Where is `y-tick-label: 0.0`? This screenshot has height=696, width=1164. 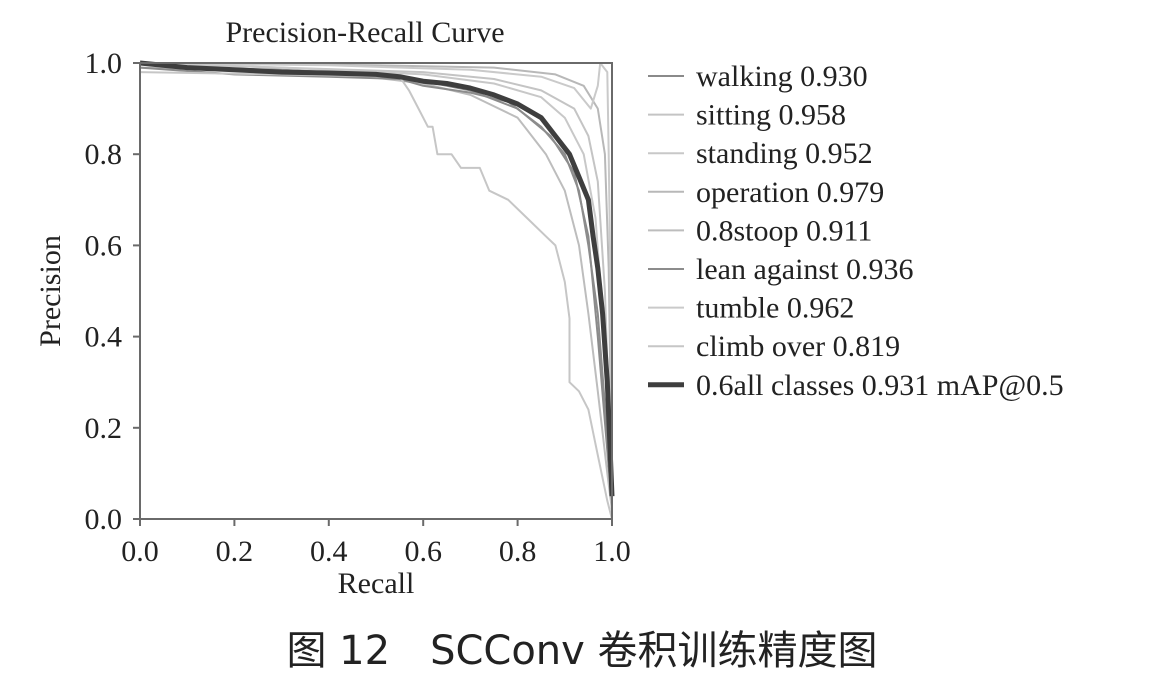 y-tick-label: 0.0 is located at coordinates (104, 519).